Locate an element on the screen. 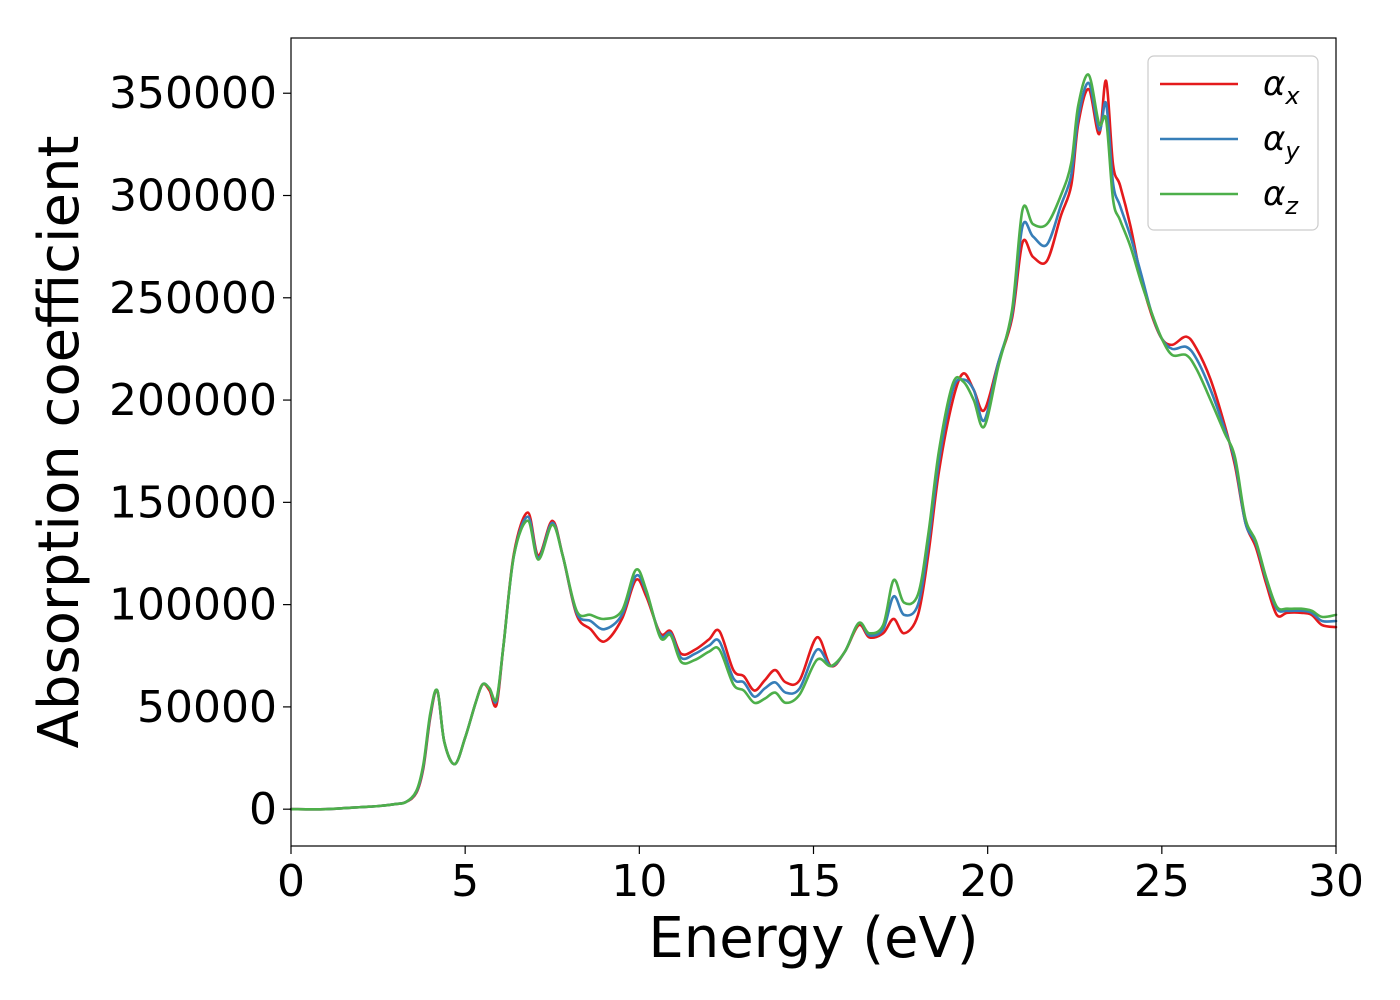 The image size is (1400, 1000). y-tick-label: 150000 is located at coordinates (193, 502).